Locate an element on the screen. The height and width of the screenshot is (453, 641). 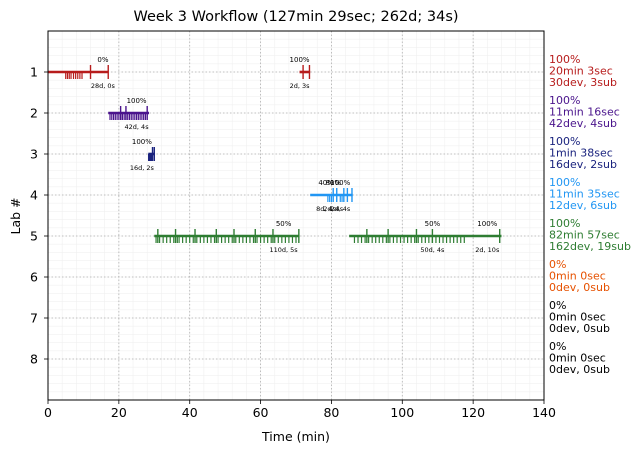
x-tick-label: 80 is located at coordinates (331, 412).